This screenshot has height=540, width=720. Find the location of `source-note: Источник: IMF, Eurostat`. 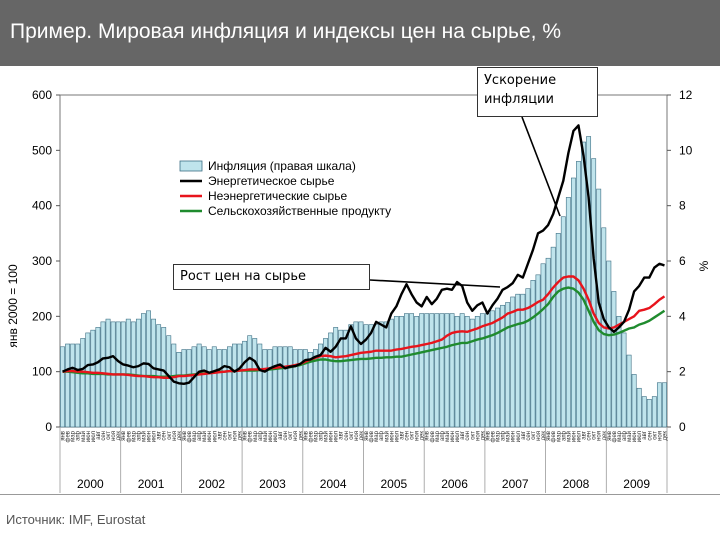

source-note: Источник: IMF, Eurostat is located at coordinates (76, 519).